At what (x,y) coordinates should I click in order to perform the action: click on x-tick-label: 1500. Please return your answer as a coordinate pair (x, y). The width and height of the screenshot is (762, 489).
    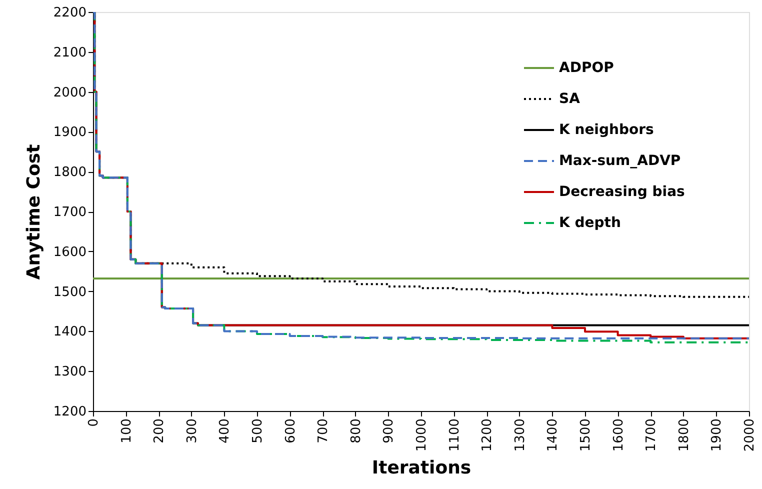
    Looking at the image, I should click on (586, 435).